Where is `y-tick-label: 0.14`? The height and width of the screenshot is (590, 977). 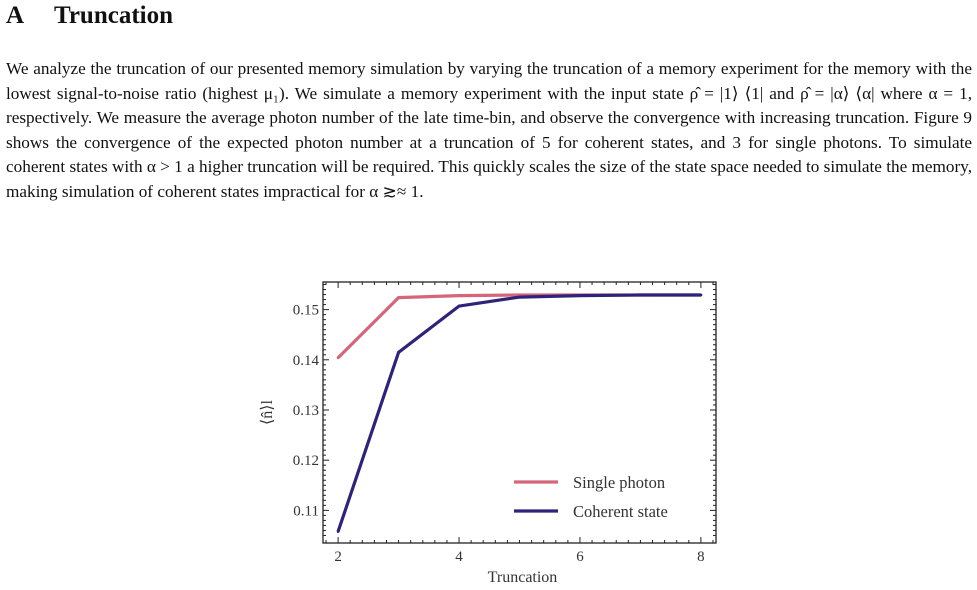 y-tick-label: 0.14 is located at coordinates (306, 361).